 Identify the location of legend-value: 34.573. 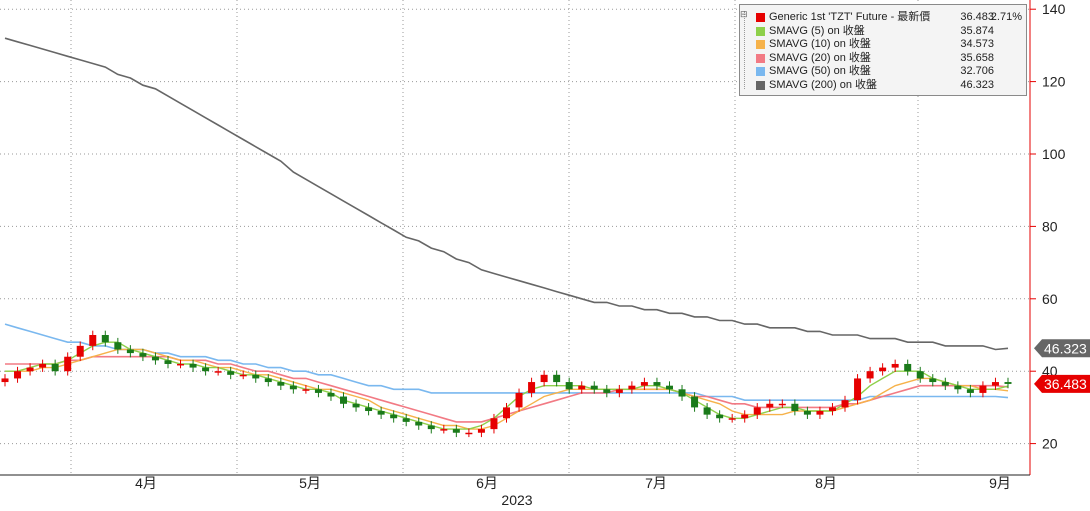
(977, 44).